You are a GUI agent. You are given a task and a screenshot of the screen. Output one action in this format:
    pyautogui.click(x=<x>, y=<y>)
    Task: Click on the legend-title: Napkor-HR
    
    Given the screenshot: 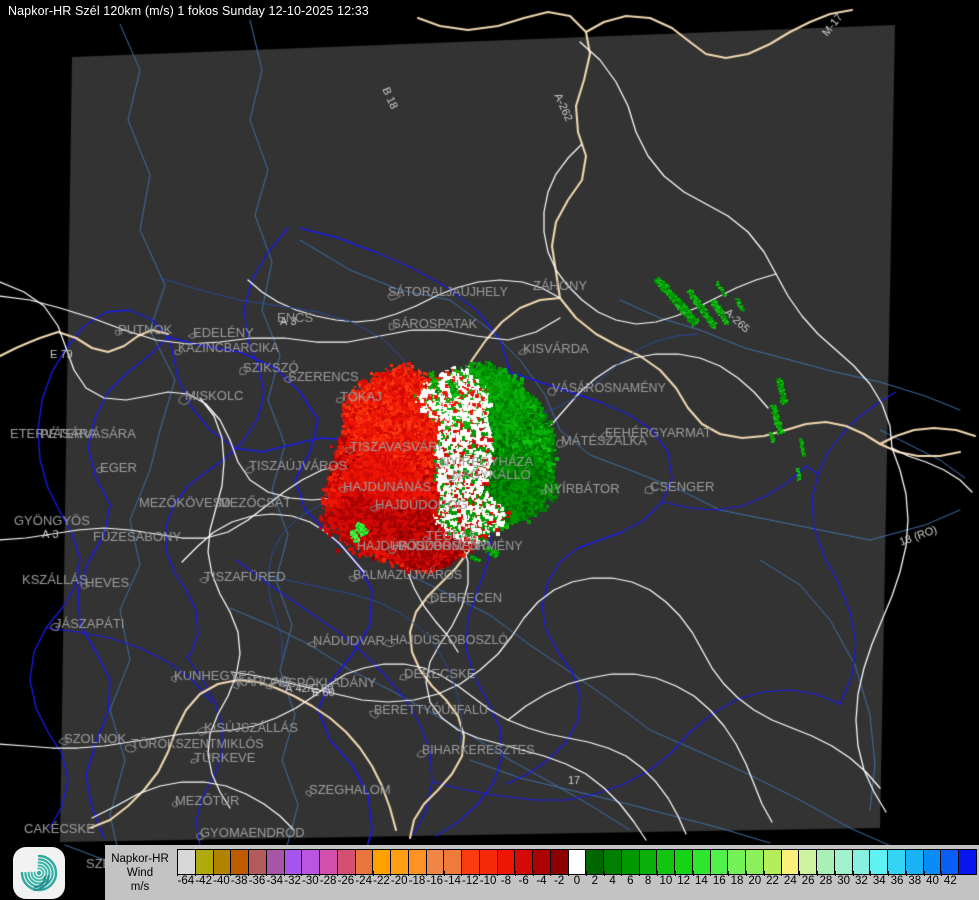 What is the action you would take?
    pyautogui.click(x=140, y=858)
    